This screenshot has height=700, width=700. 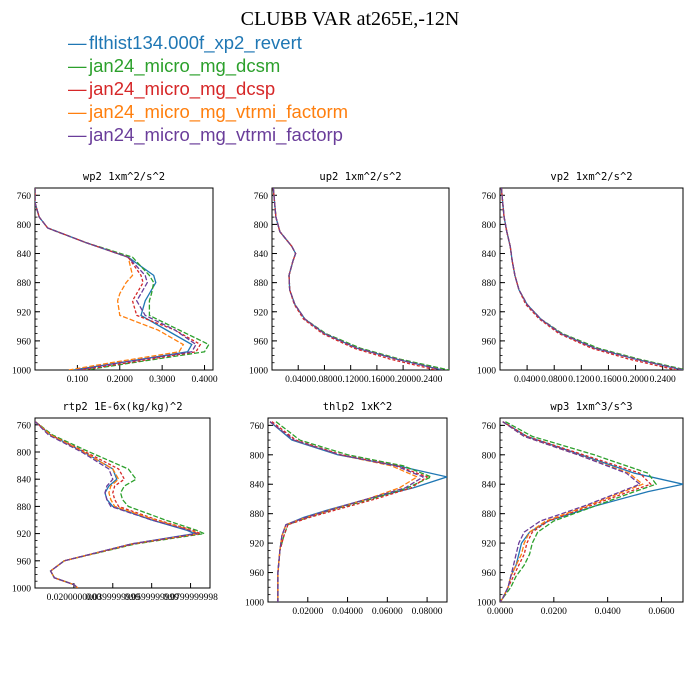 What do you see at coordinates (74, 598) in the screenshot?
I see `x-tick-label: 0.0200000000` at bounding box center [74, 598].